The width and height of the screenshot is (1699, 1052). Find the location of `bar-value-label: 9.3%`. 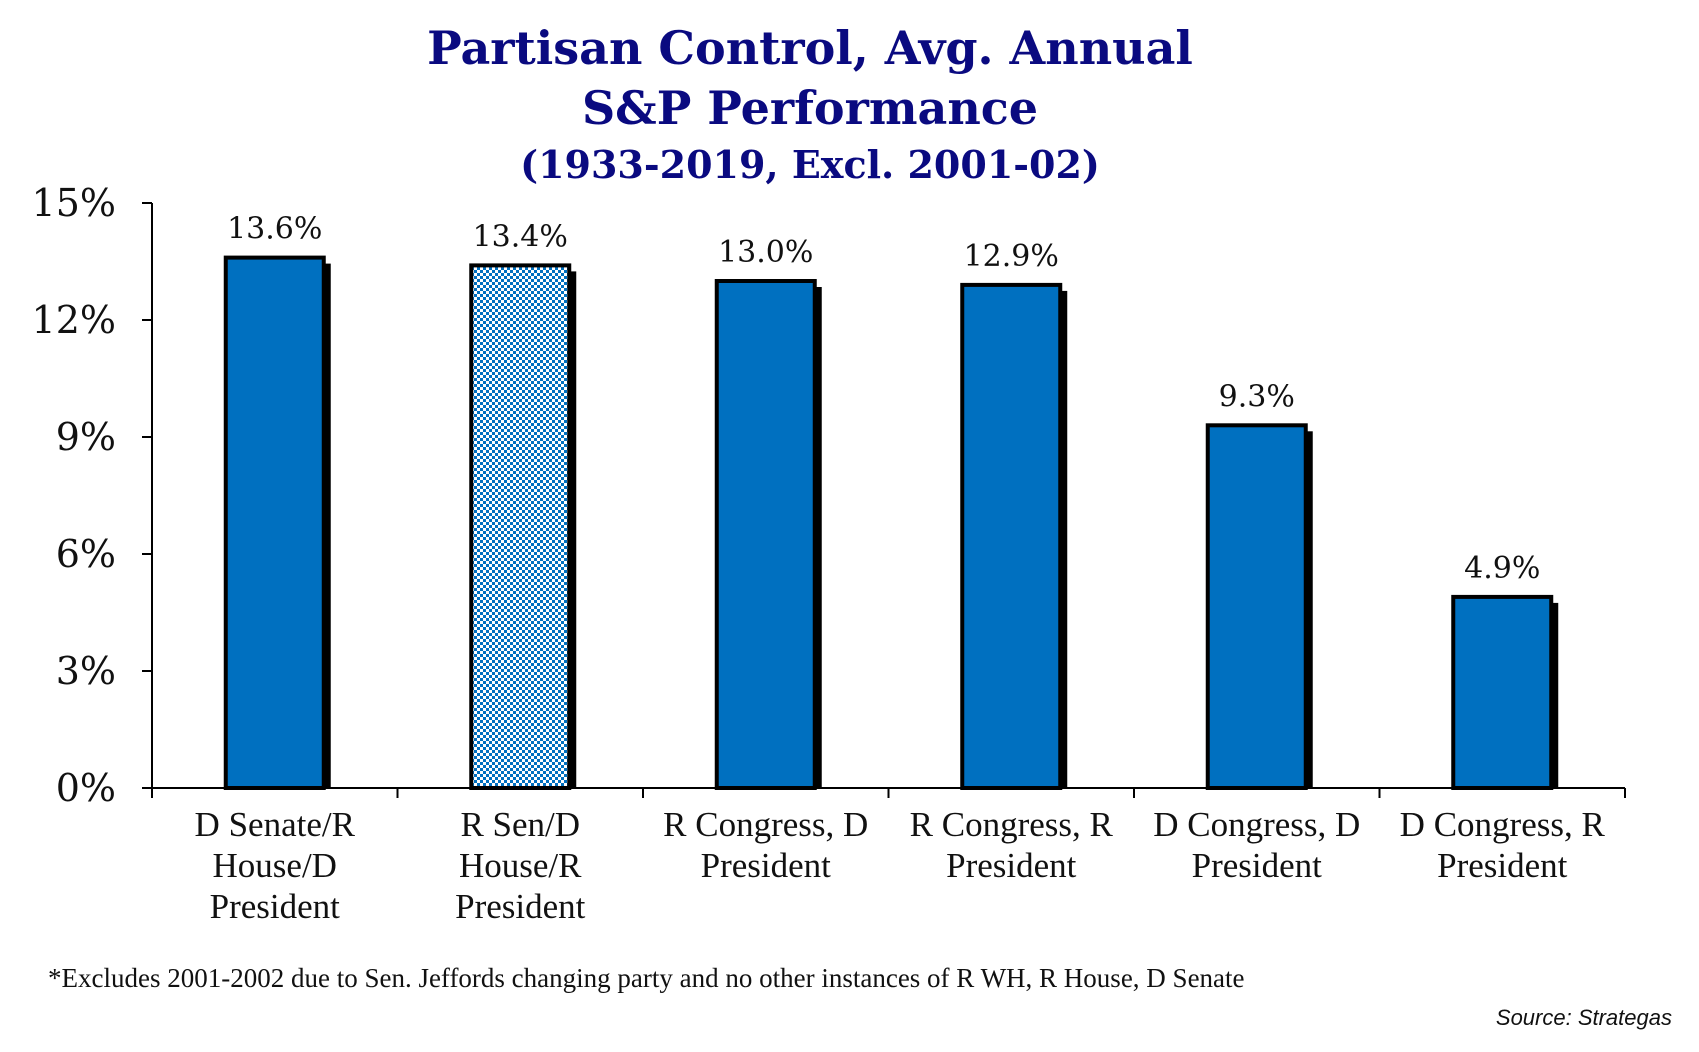

bar-value-label: 9.3% is located at coordinates (1257, 396).